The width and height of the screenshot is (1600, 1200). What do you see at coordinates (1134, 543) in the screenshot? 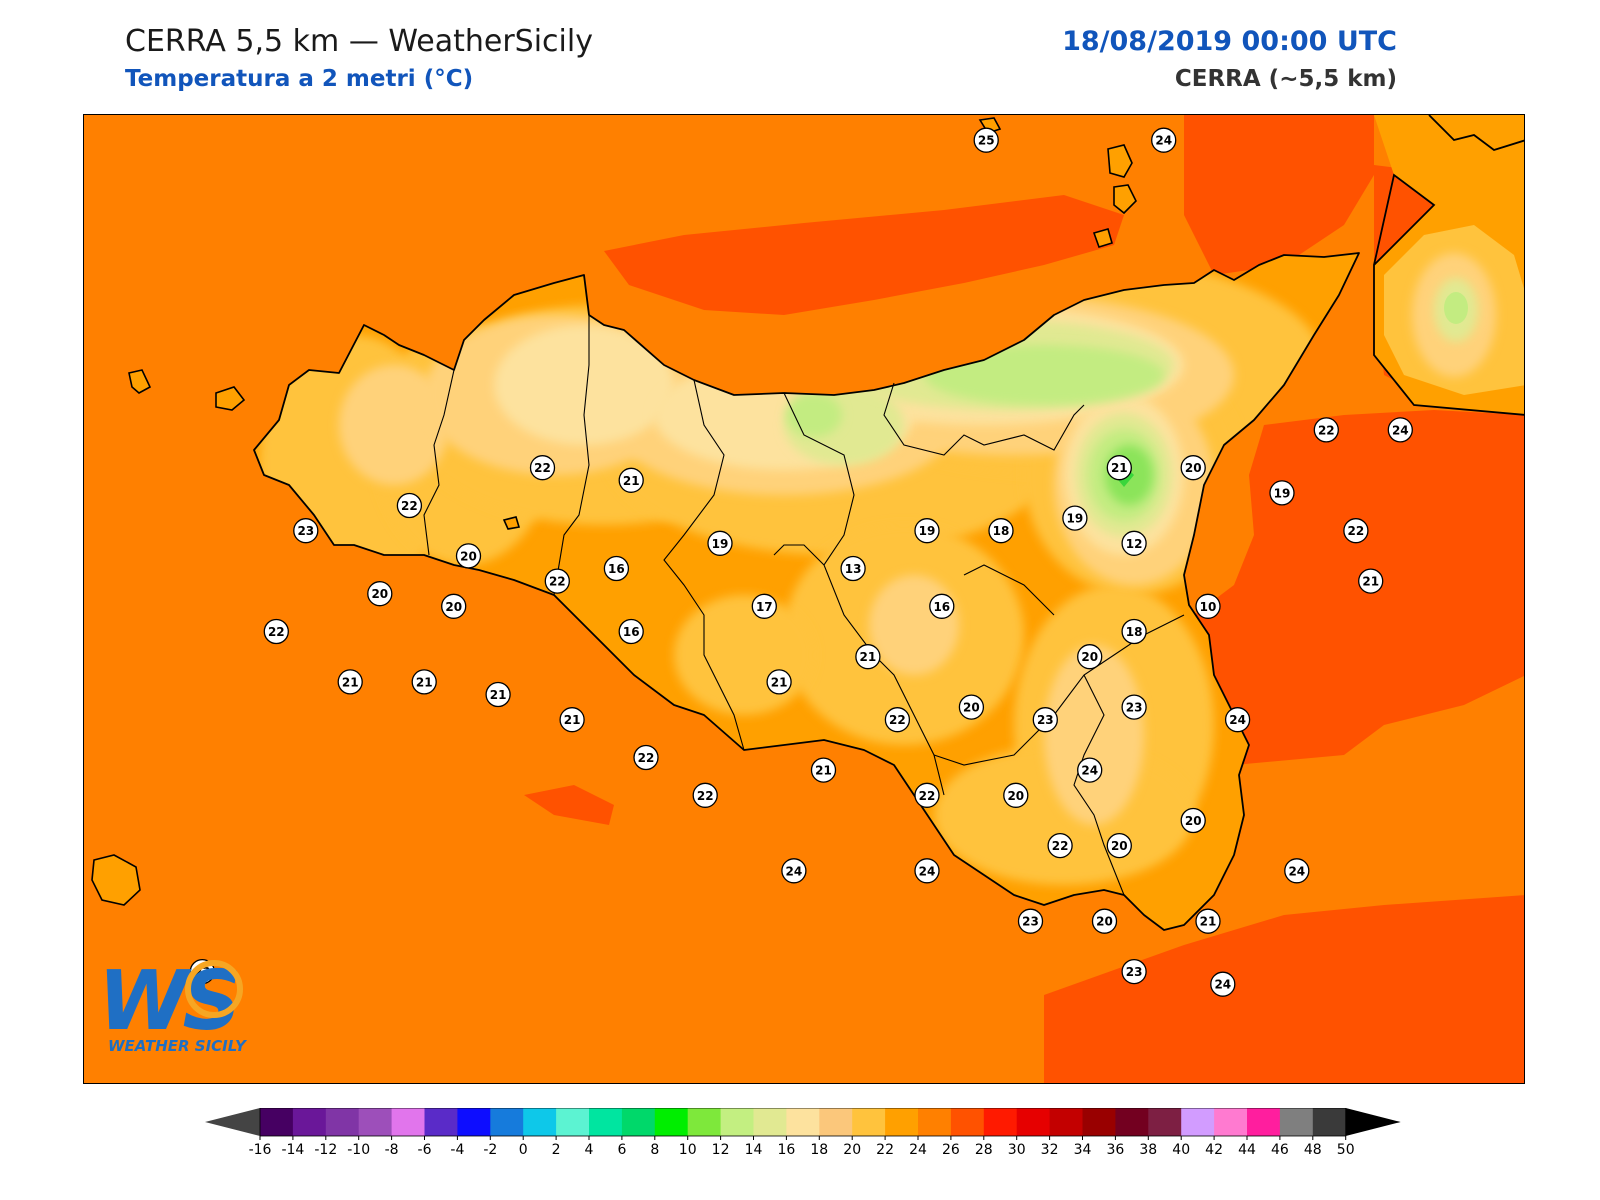
I see `station-marker: 12` at bounding box center [1134, 543].